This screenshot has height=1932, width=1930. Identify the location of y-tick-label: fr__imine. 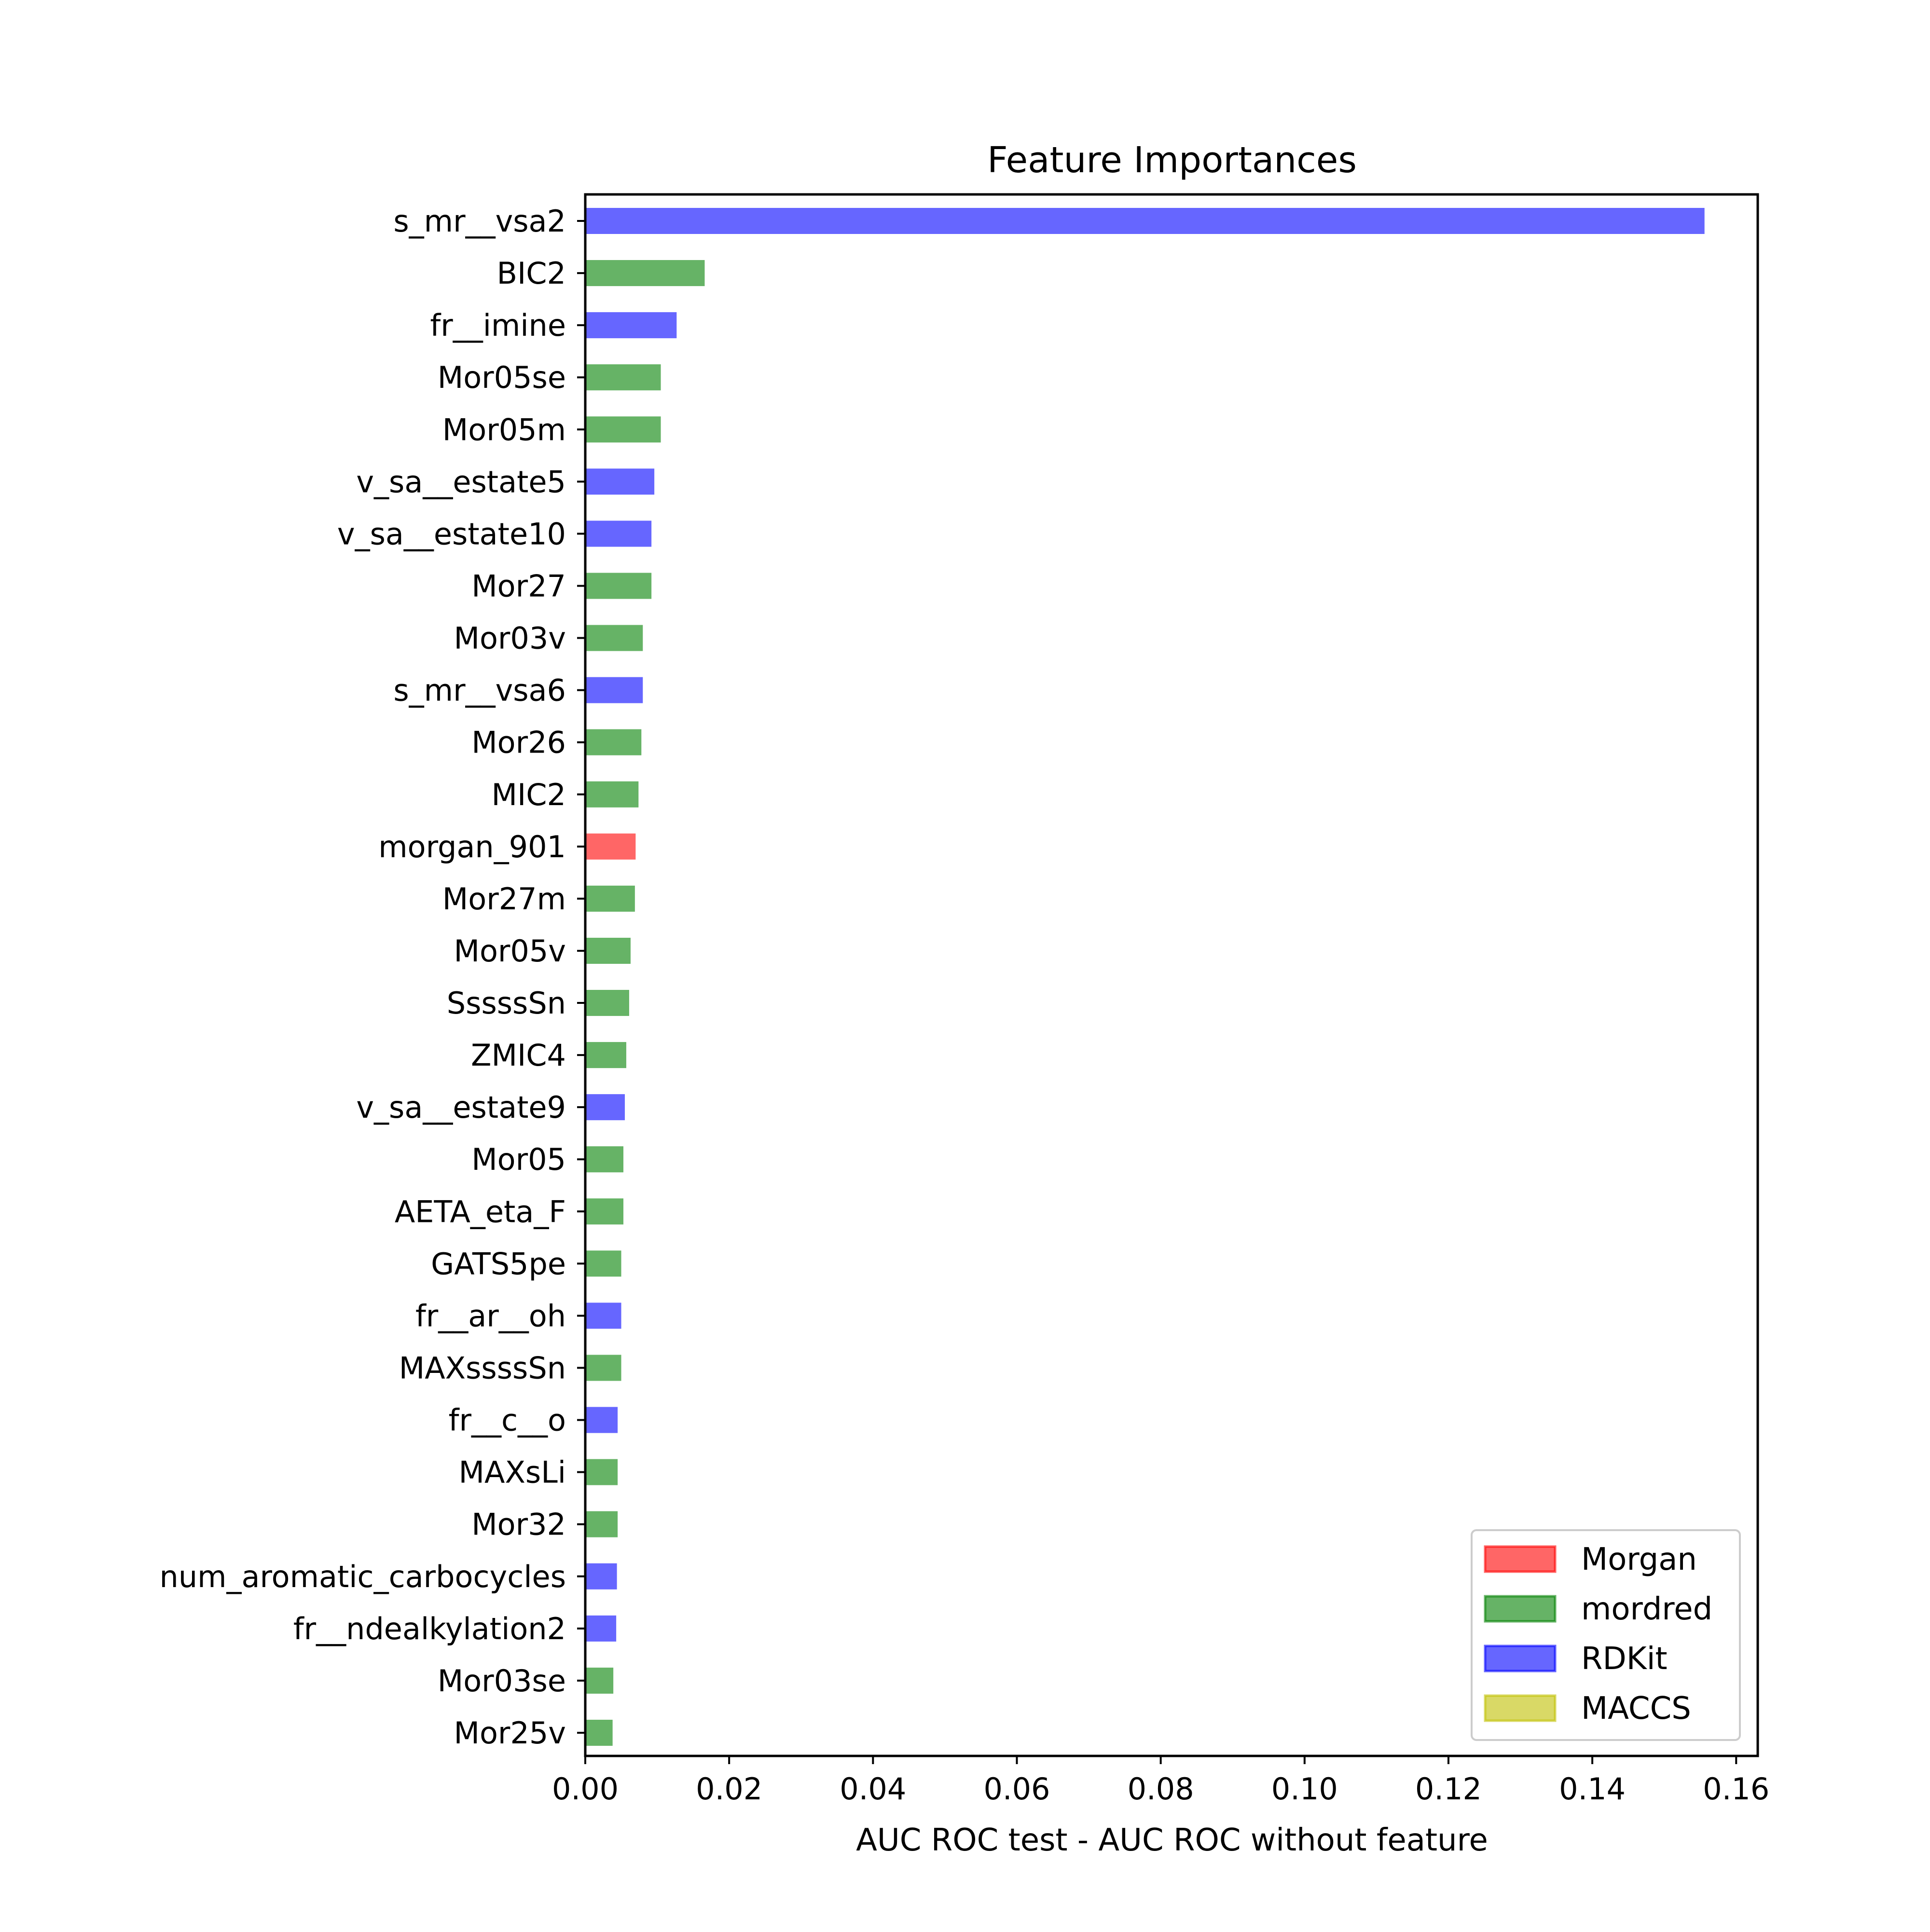
(498, 325).